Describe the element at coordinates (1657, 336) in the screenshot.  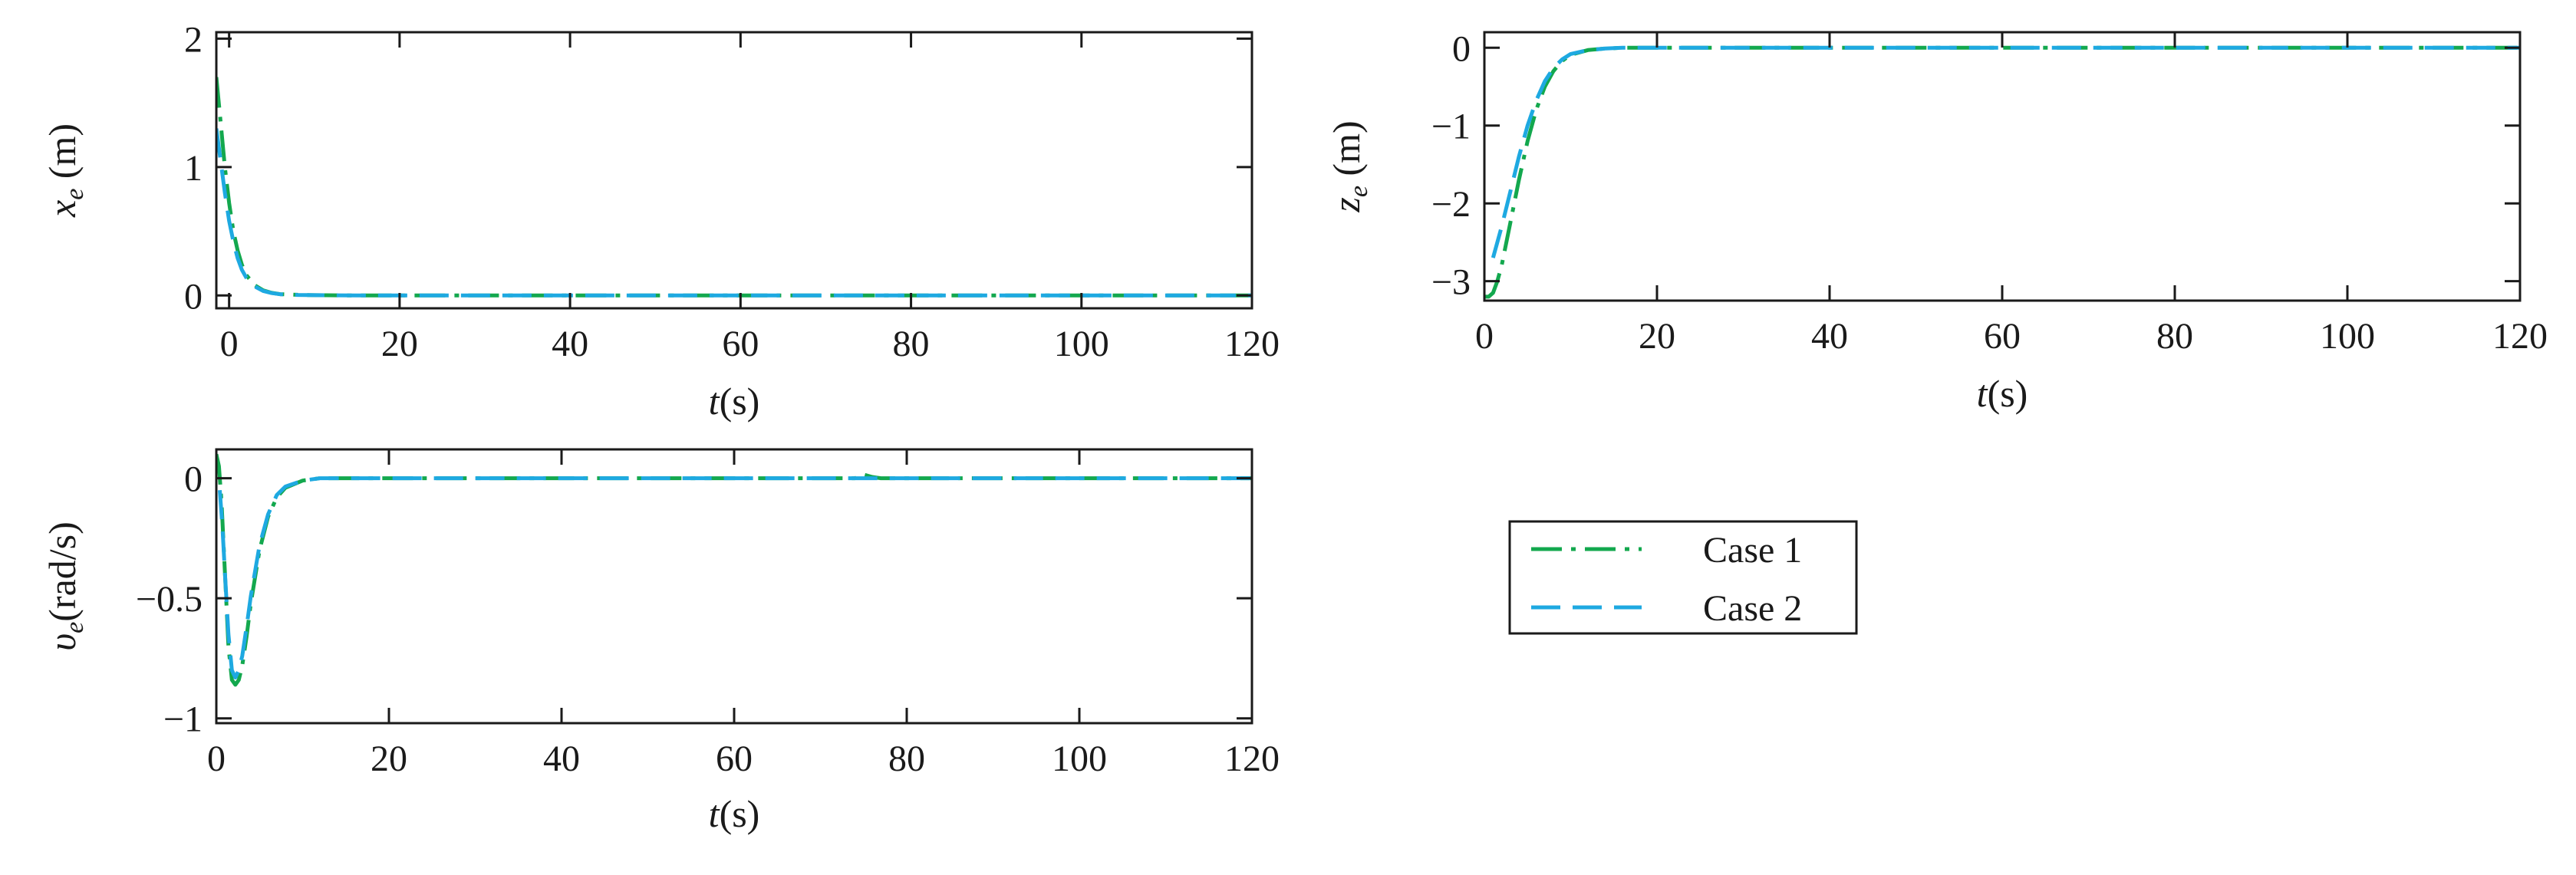
I see `ze-x-tick-label: 20` at that location.